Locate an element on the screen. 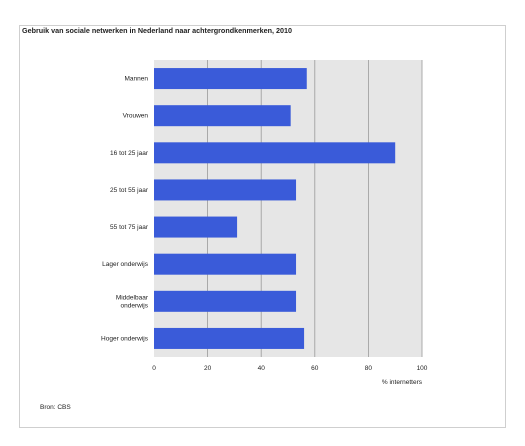  x-tick-label: 60 is located at coordinates (315, 368).